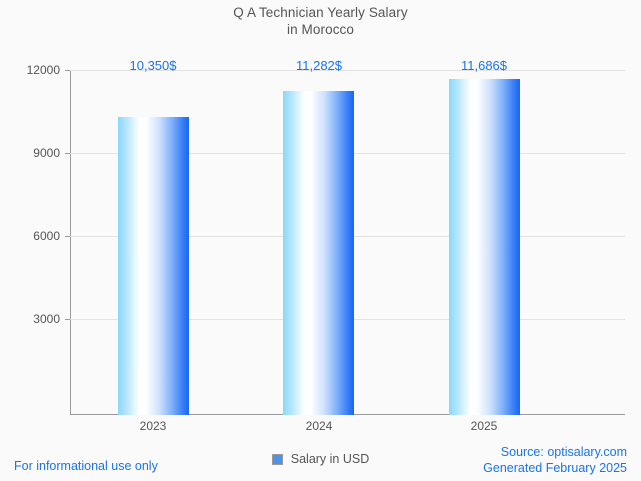 Image resolution: width=641 pixels, height=481 pixels. Describe the element at coordinates (43, 70) in the screenshot. I see `y-axis-tick-label-12000: 12000` at that location.